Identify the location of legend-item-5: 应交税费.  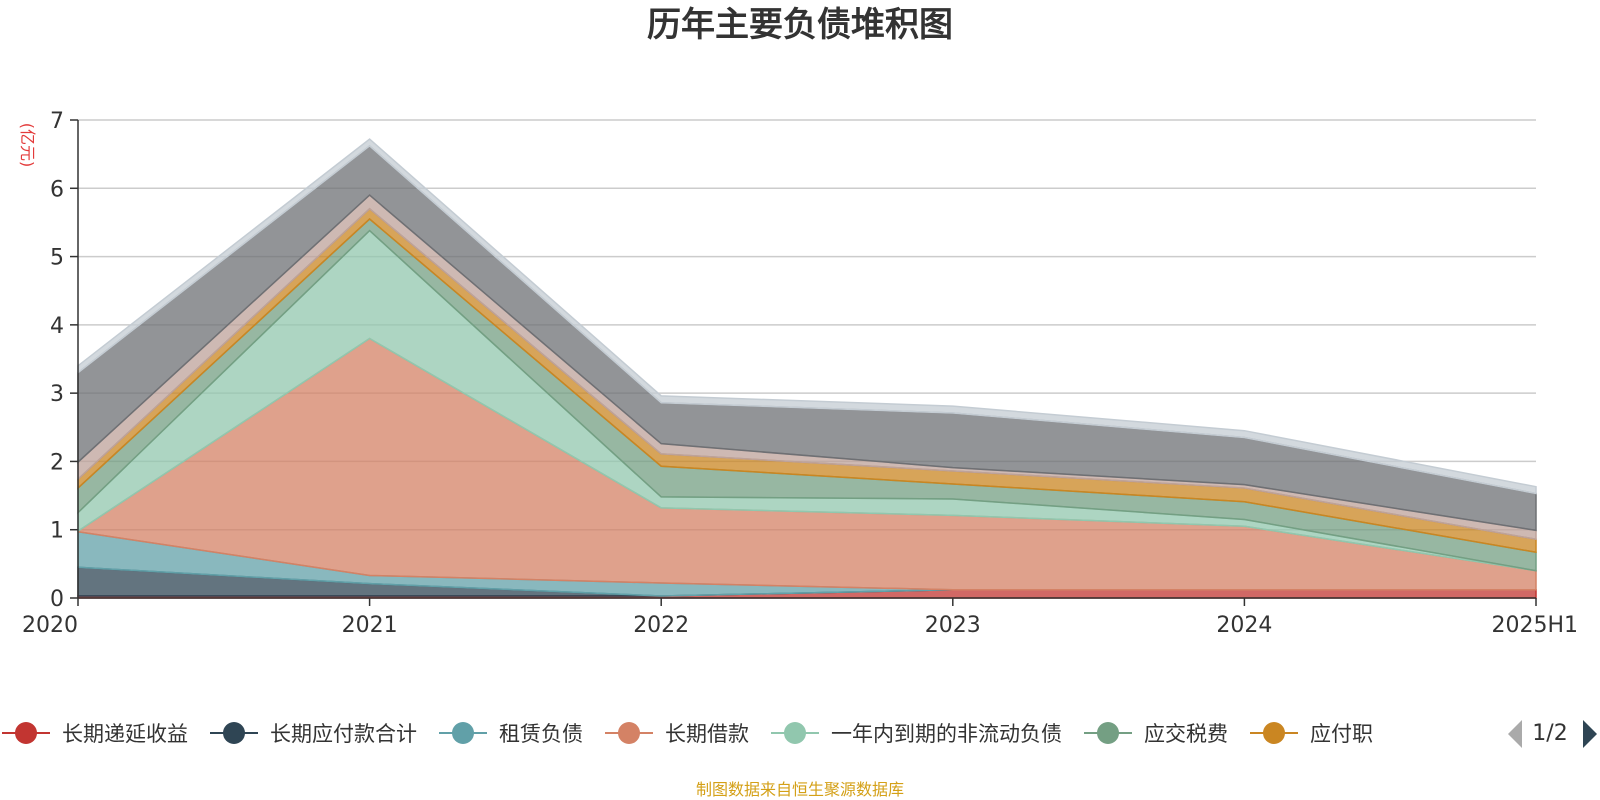
(1156, 734).